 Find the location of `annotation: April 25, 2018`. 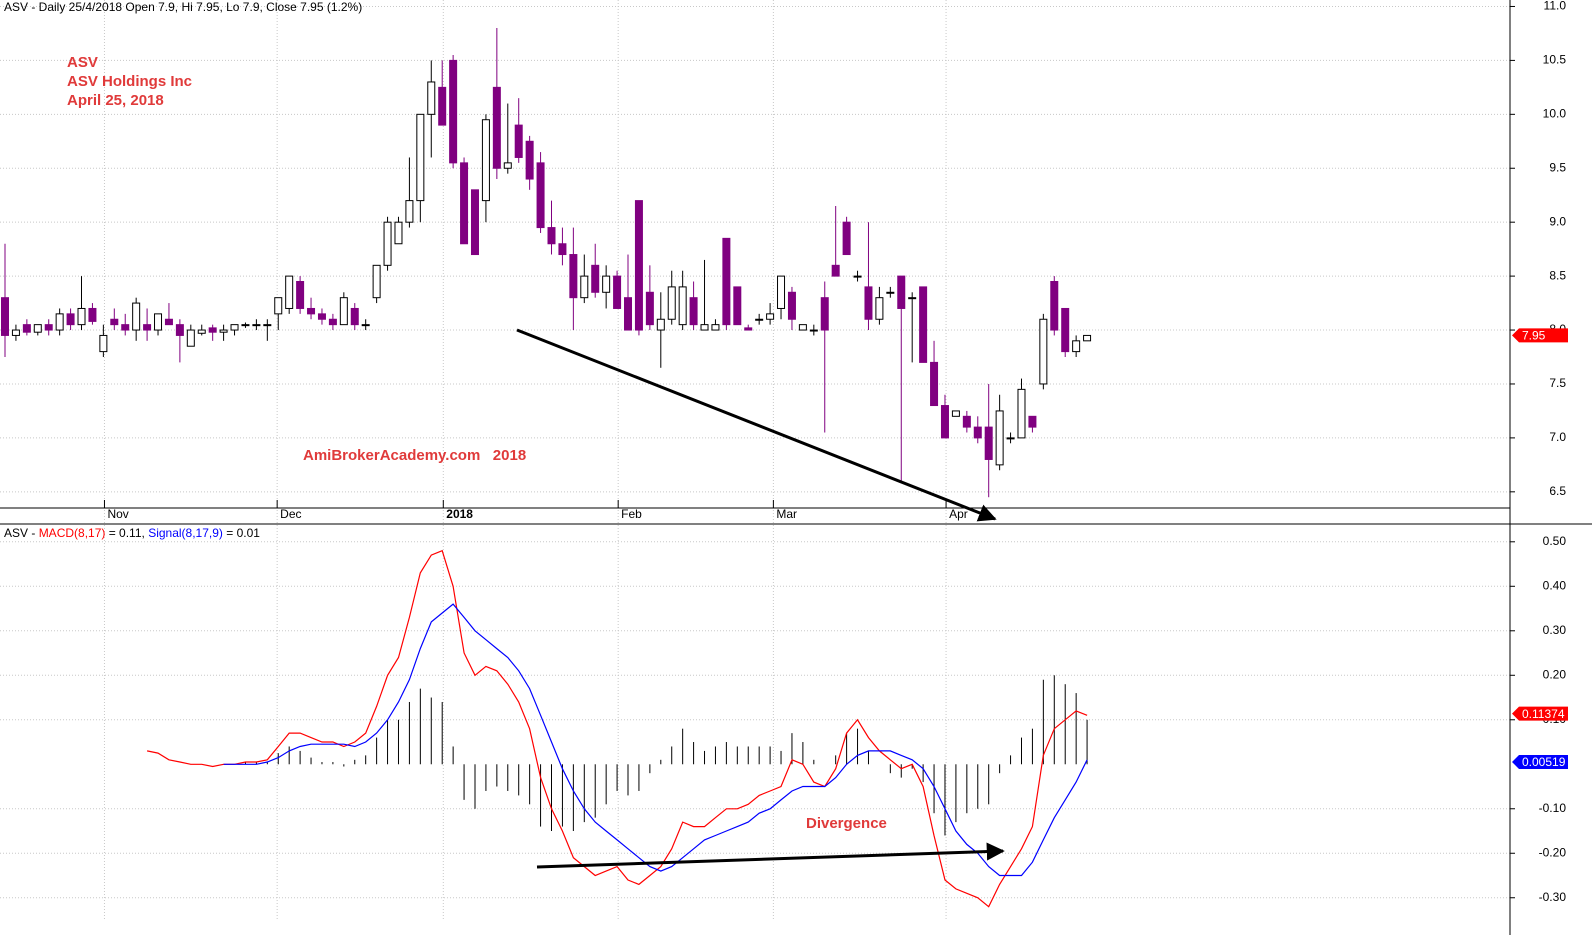

annotation: April 25, 2018 is located at coordinates (115, 100).